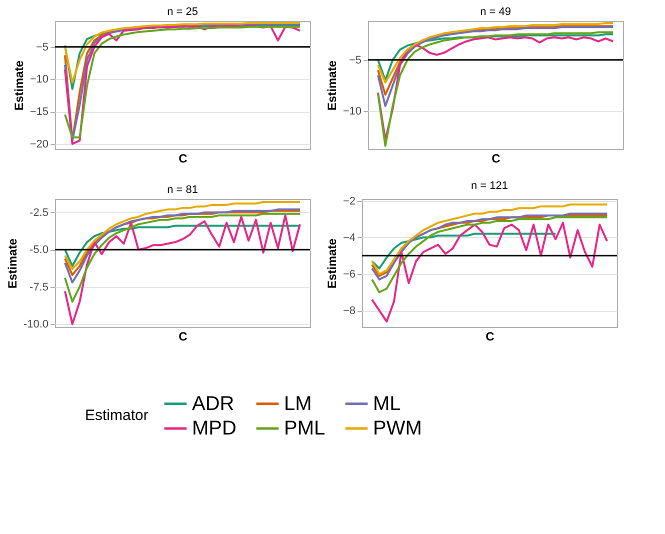 Image resolution: width=665 pixels, height=534 pixels. I want to click on y-tick-label: -2.5, so click(39, 212).